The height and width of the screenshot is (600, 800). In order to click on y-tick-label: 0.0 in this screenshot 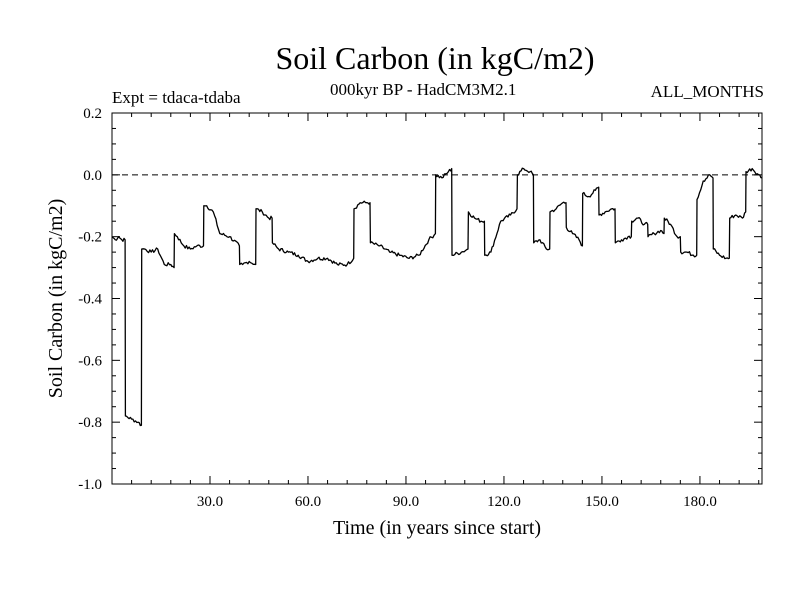, I will do `click(92, 176)`.